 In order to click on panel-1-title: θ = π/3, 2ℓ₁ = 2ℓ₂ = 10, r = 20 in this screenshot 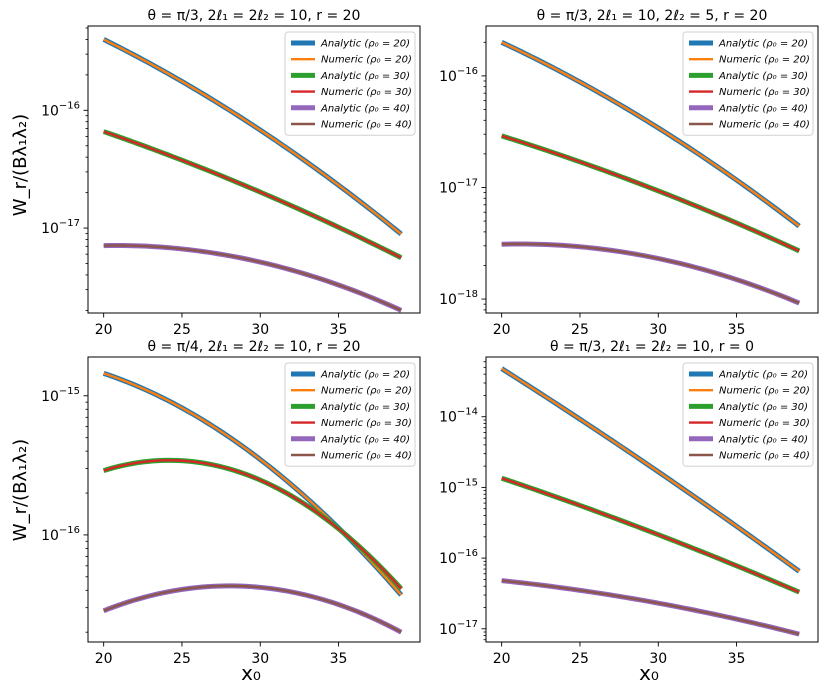, I will do `click(254, 16)`.